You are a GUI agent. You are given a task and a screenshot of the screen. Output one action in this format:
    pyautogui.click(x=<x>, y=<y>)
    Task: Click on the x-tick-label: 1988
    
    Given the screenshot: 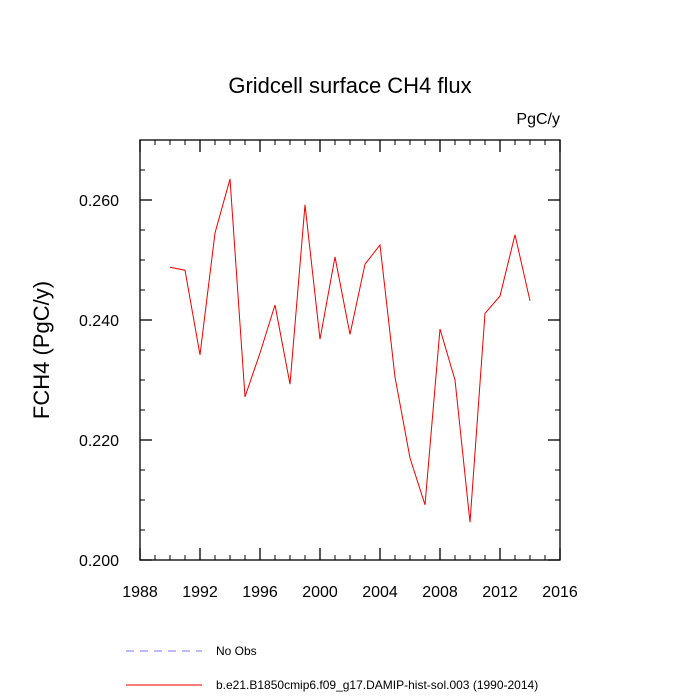 What is the action you would take?
    pyautogui.click(x=140, y=592)
    